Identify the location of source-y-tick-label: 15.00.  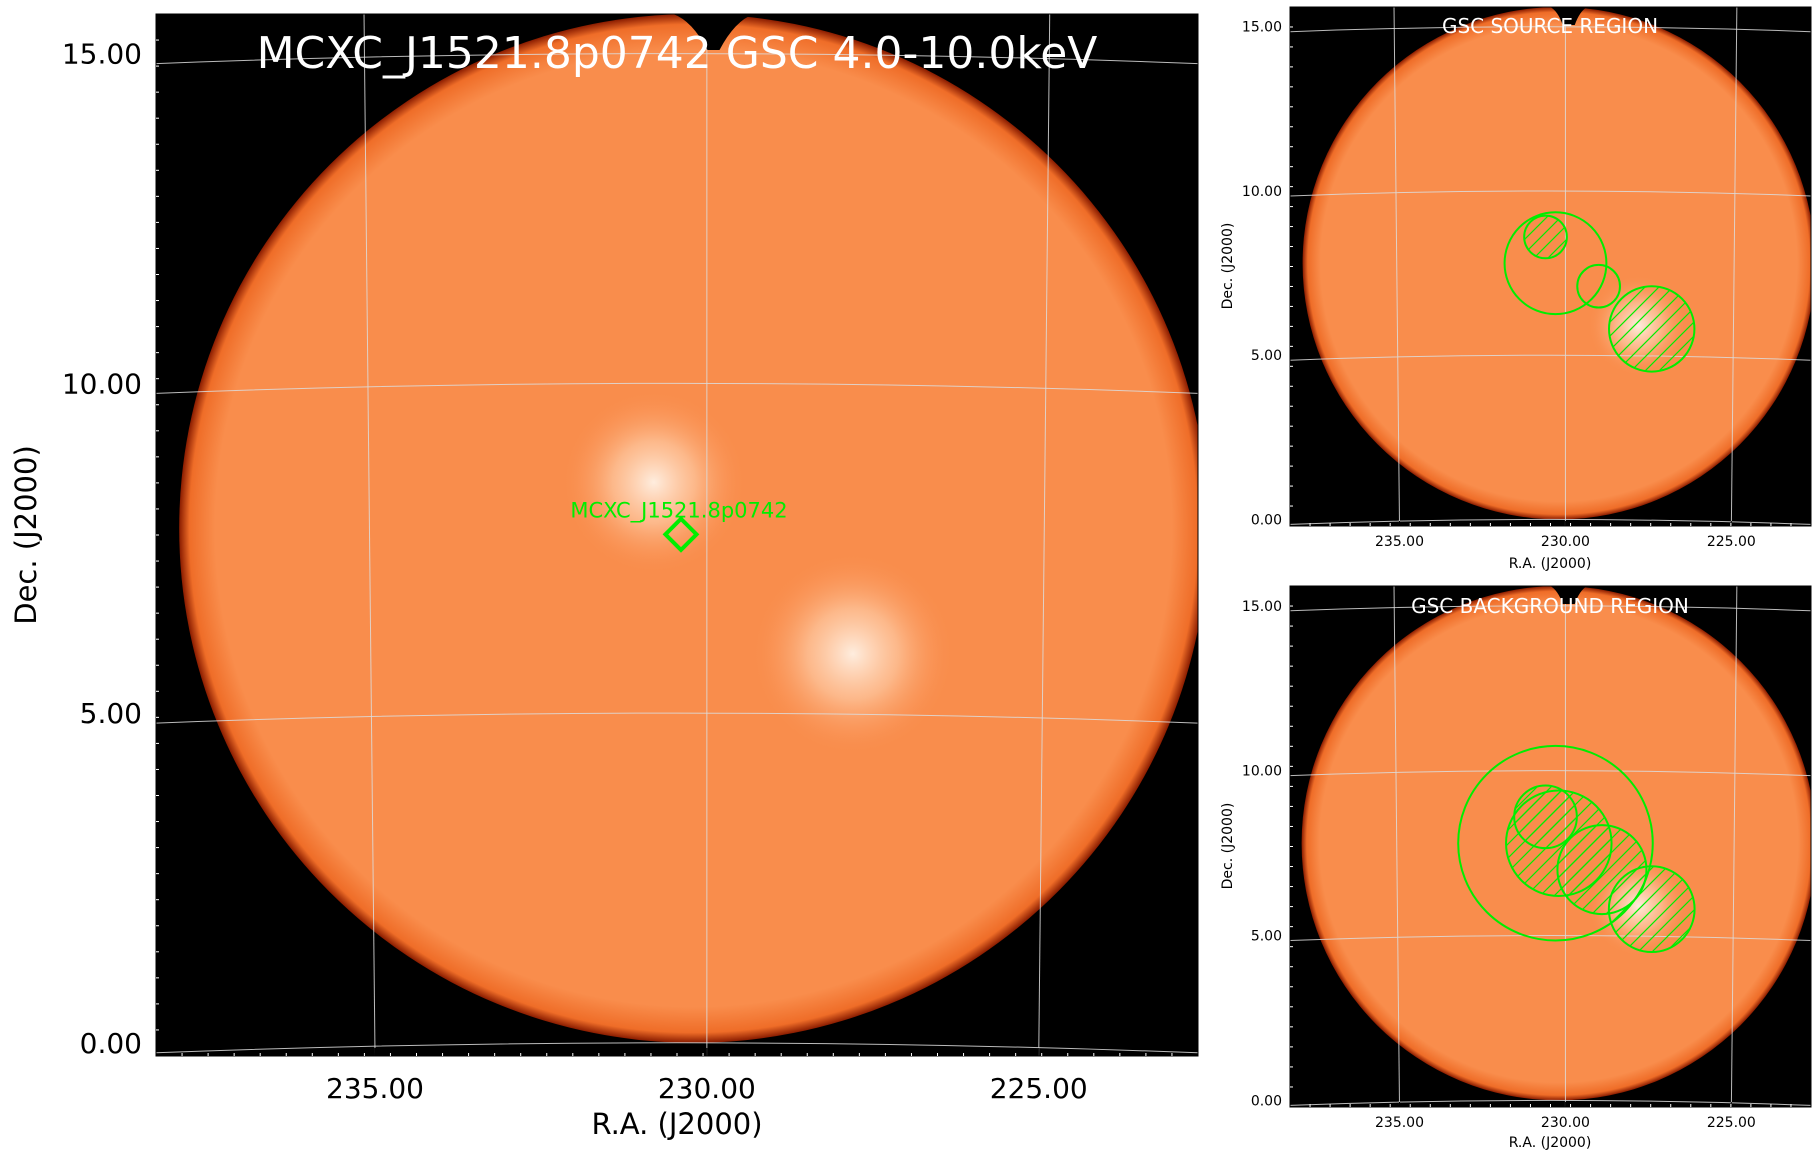
(1262, 28).